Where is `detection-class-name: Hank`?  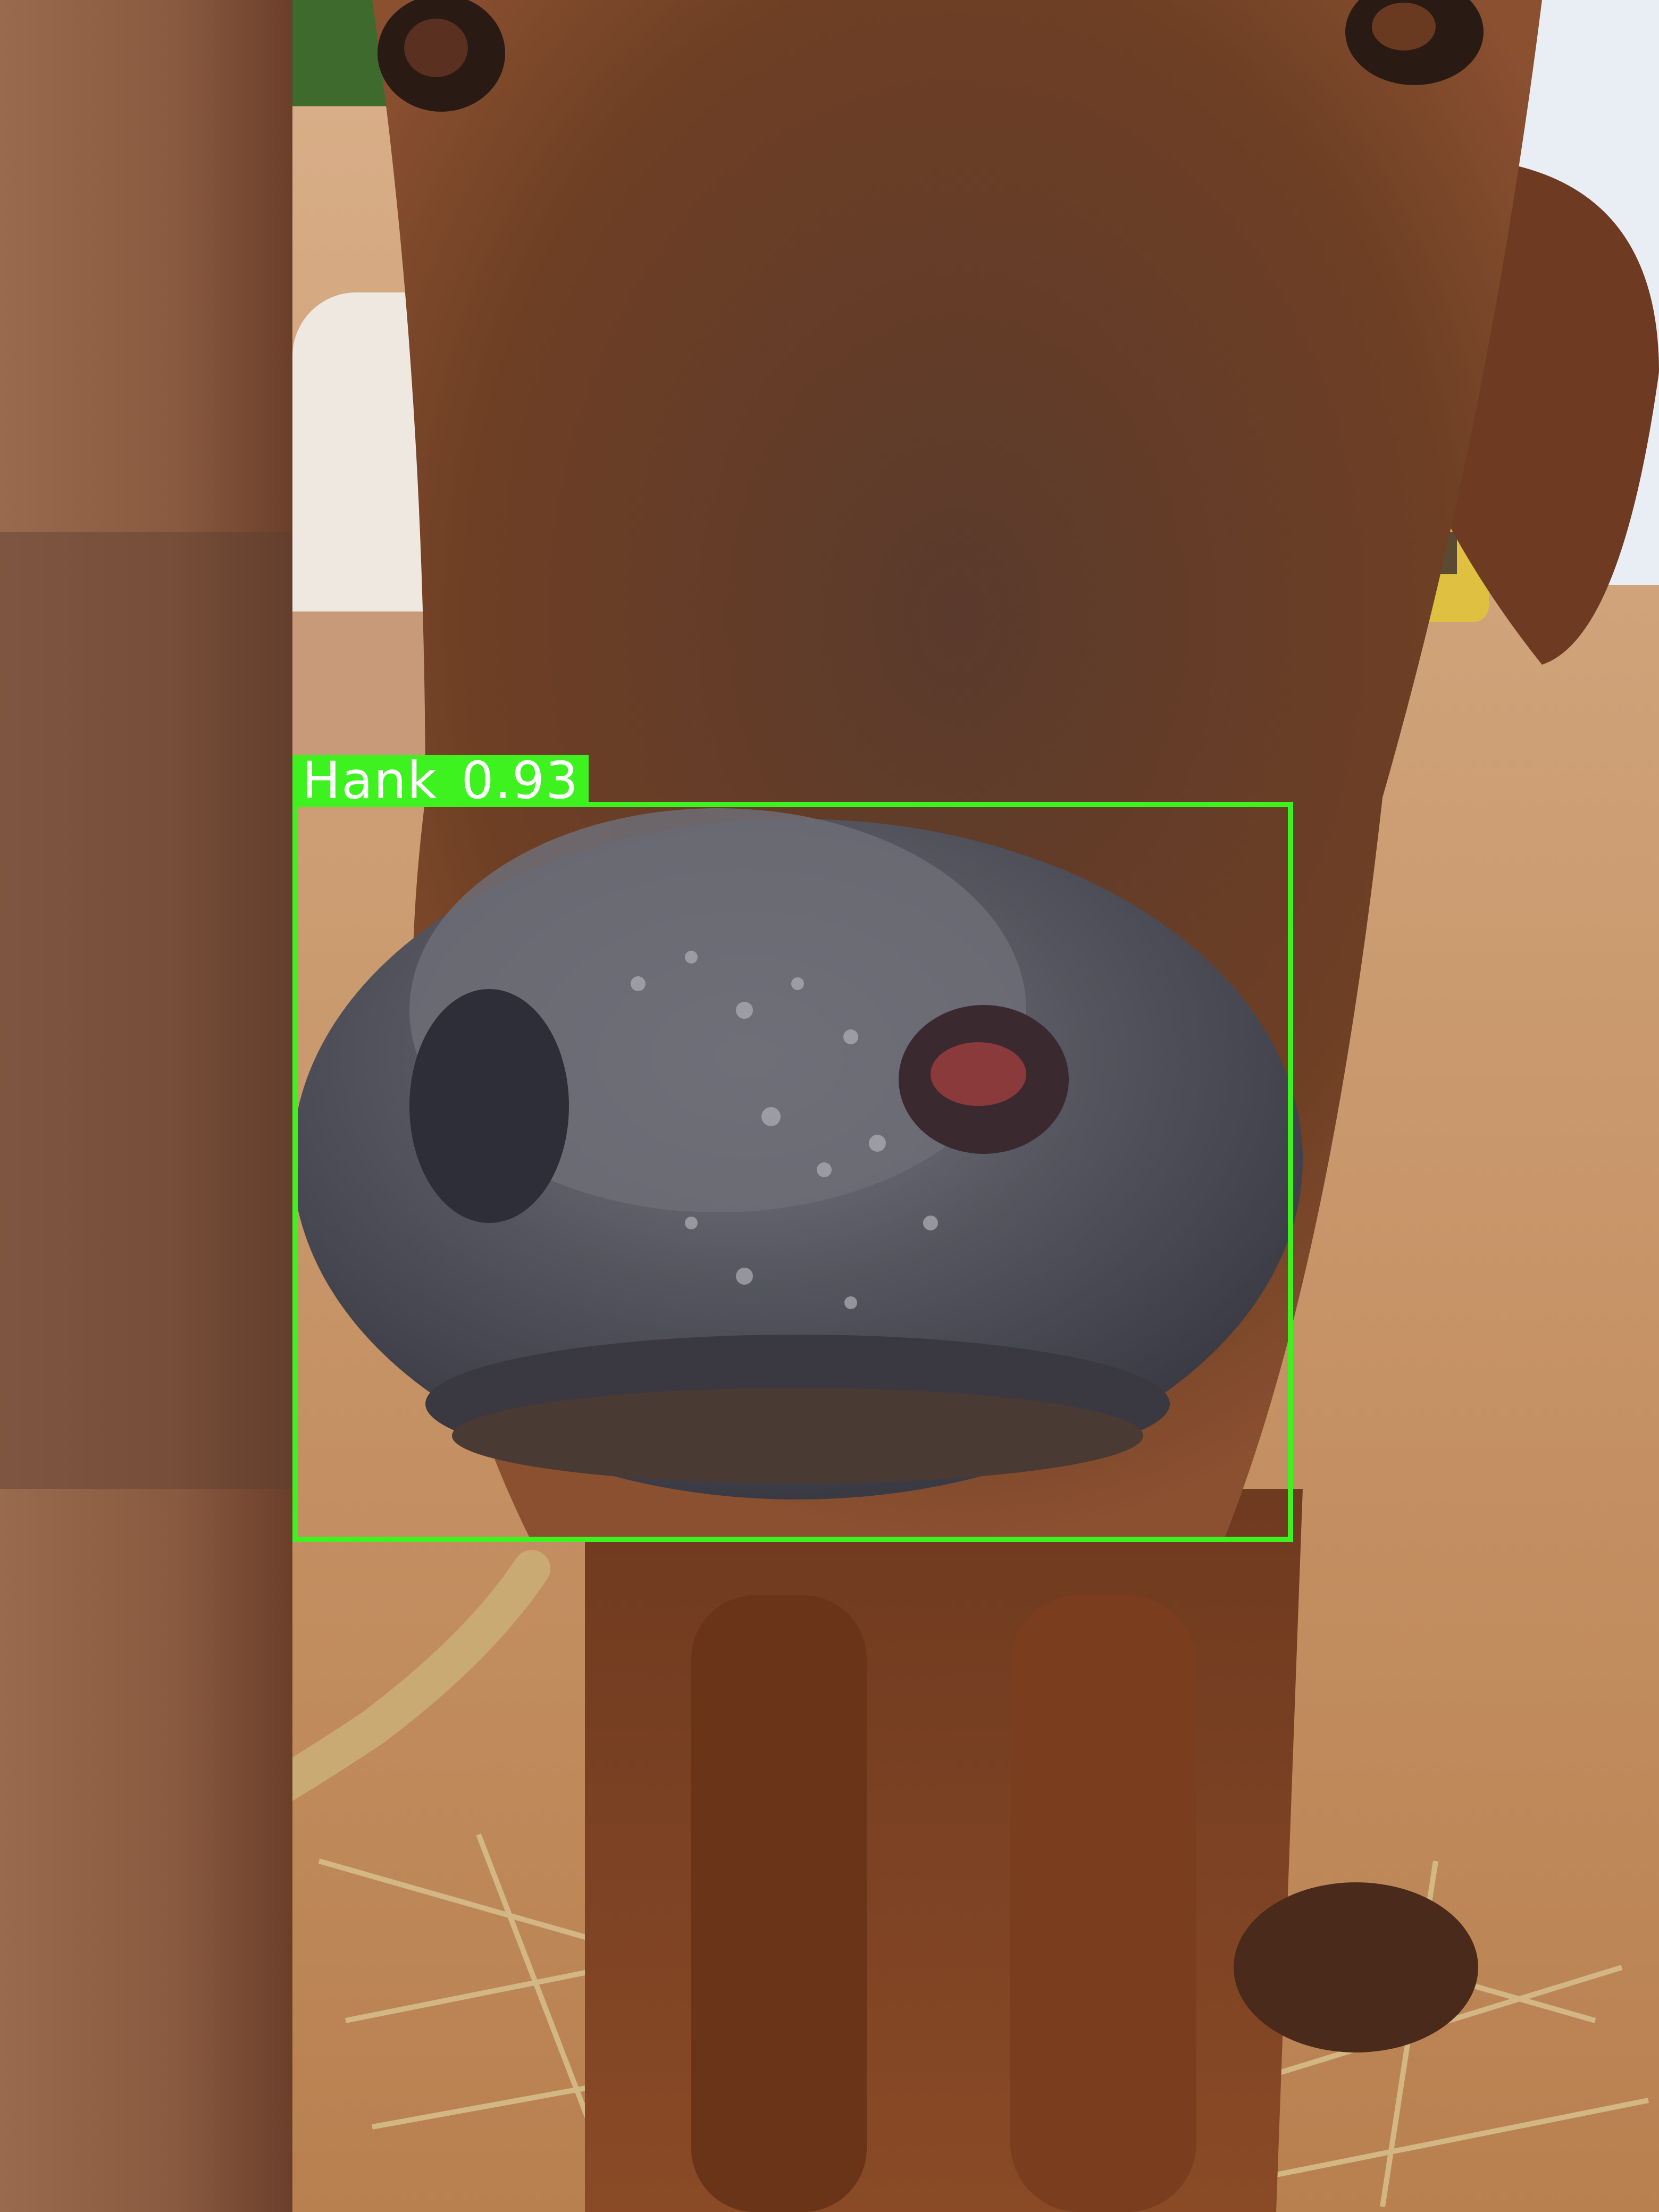
detection-class-name: Hank is located at coordinates (370, 780).